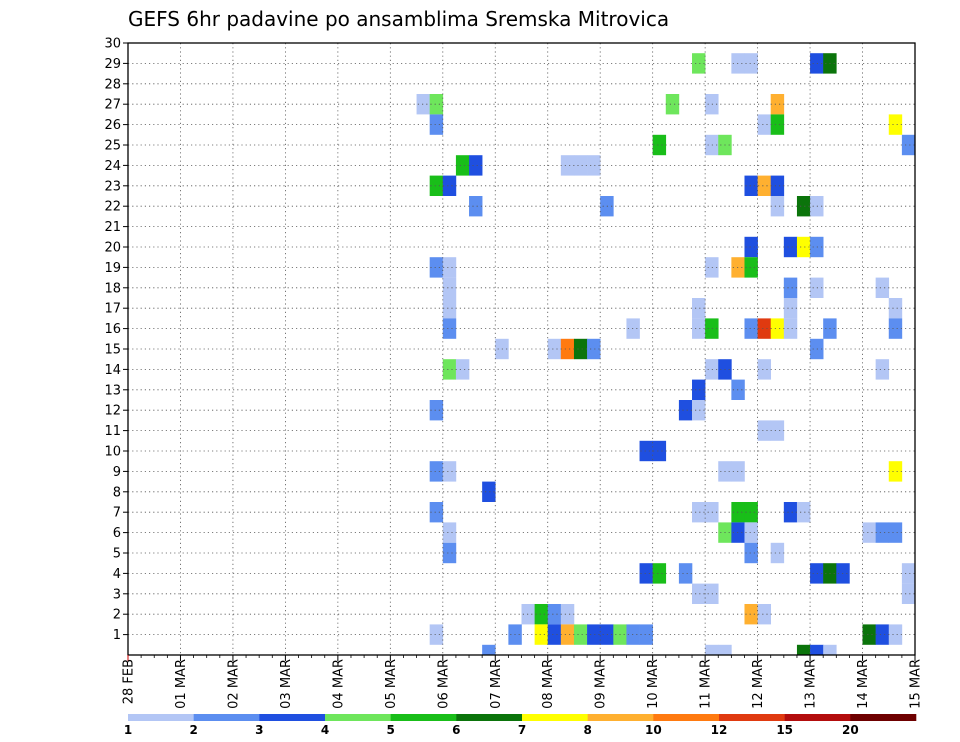 This screenshot has width=960, height=742. What do you see at coordinates (112, 125) in the screenshot?
I see `y-tick-label: 26` at bounding box center [112, 125].